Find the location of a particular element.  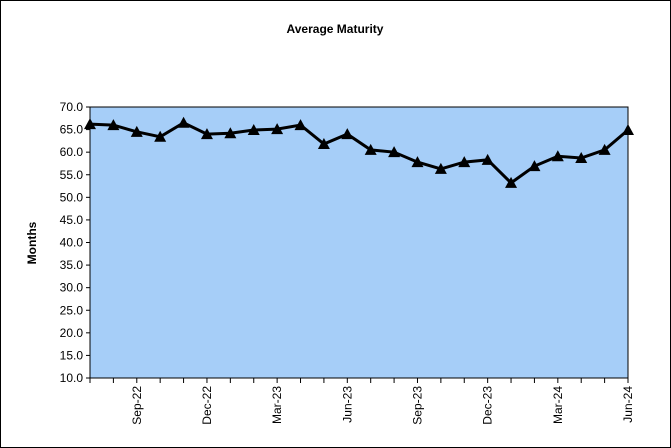

chart-title: Average Maturity is located at coordinates (335, 29).